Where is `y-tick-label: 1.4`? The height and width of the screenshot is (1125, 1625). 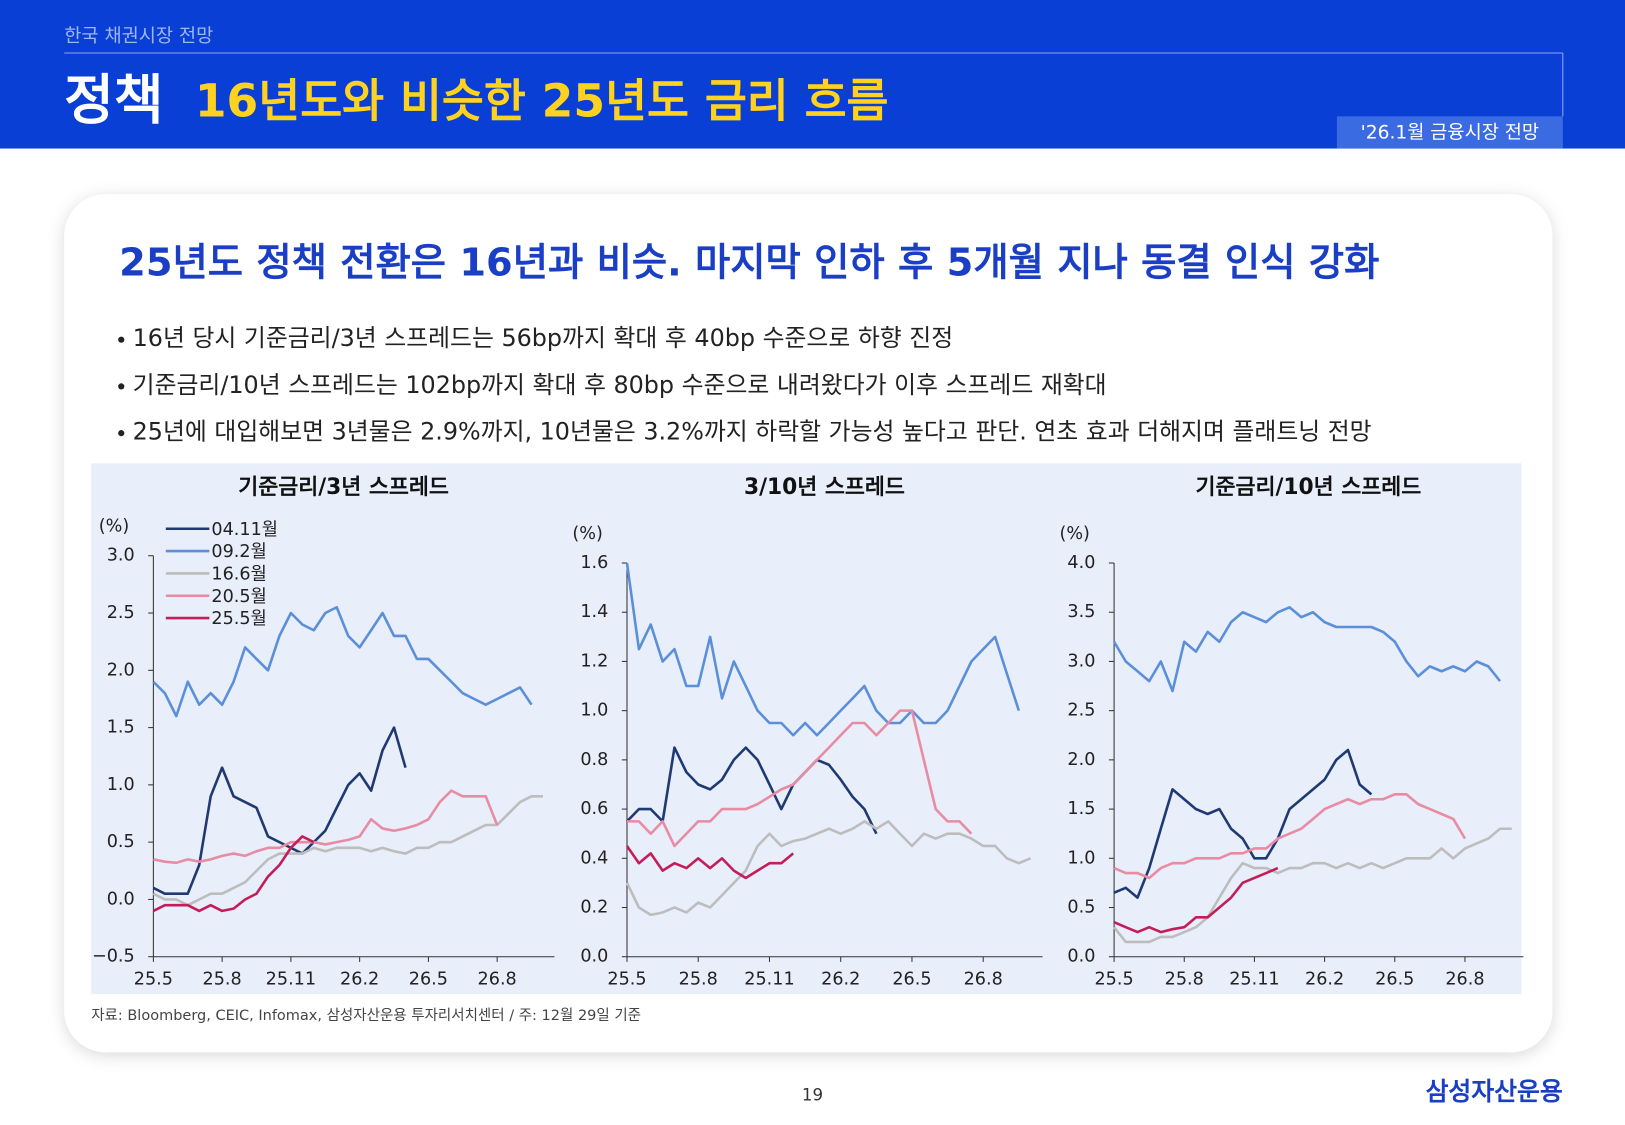
y-tick-label: 1.4 is located at coordinates (594, 612).